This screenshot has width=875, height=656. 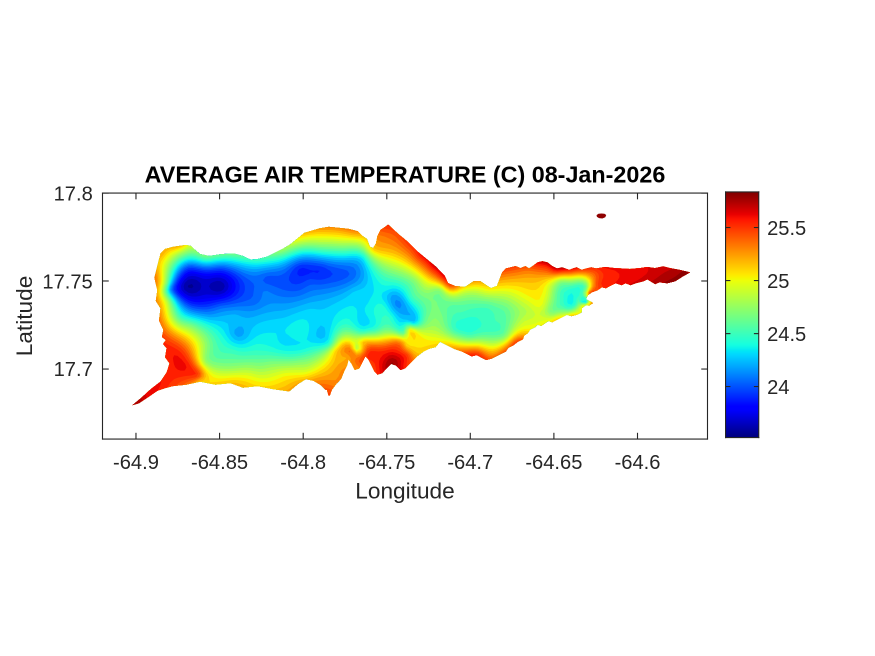 I want to click on svg-text: Latitude, so click(x=24, y=316).